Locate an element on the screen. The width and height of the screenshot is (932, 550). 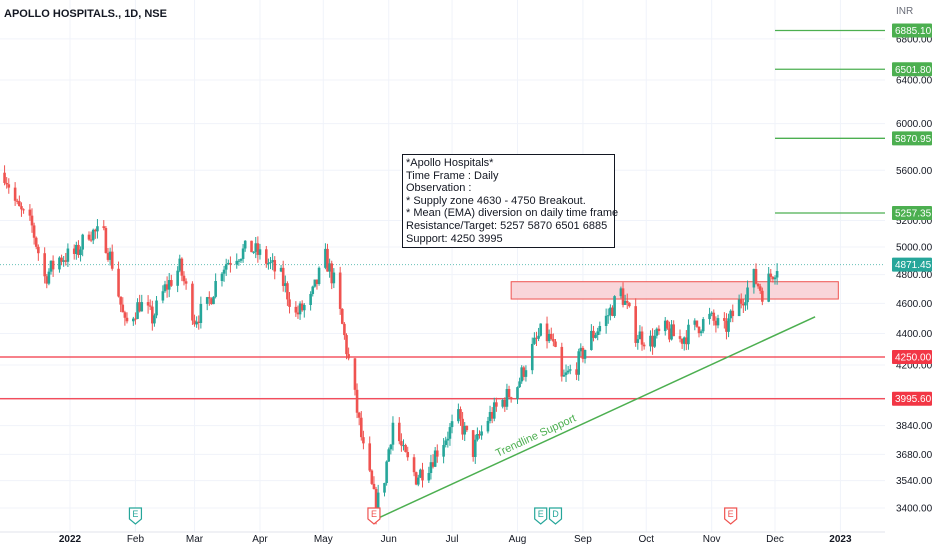
x-tick-label: Jul is located at coordinates (452, 539).